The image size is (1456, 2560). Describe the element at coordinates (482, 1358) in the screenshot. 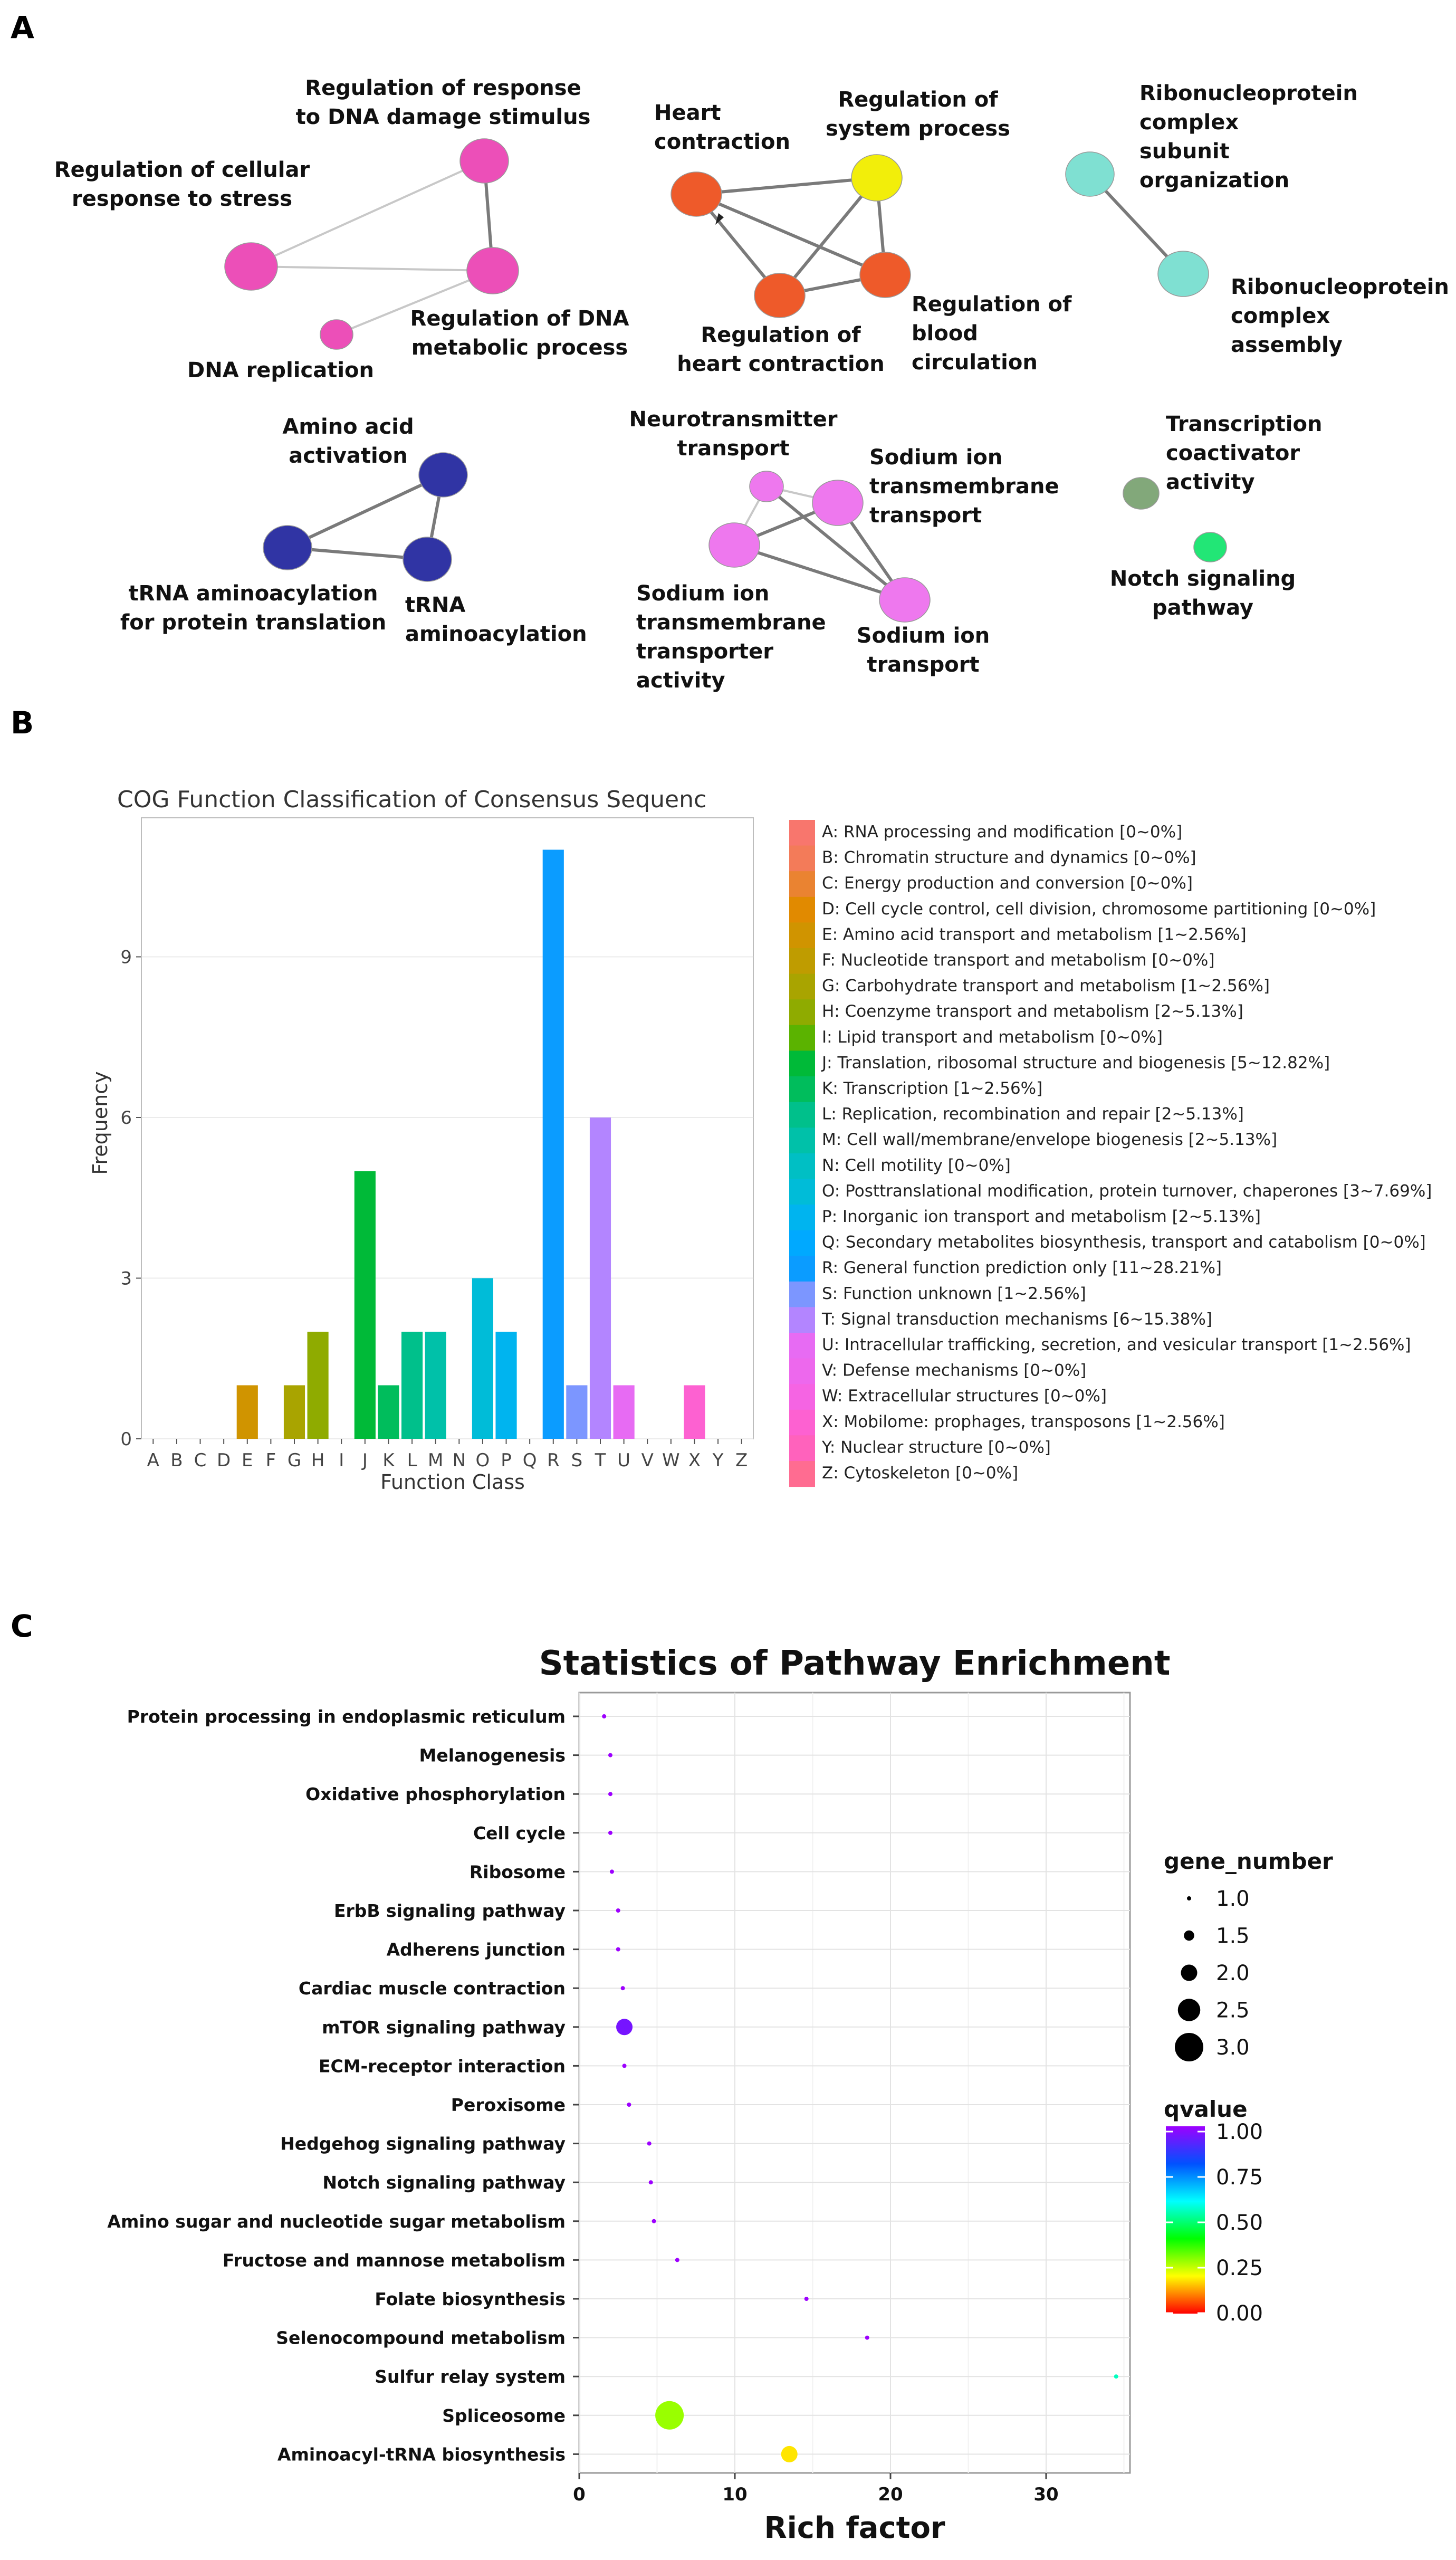

I see `bar-O` at that location.